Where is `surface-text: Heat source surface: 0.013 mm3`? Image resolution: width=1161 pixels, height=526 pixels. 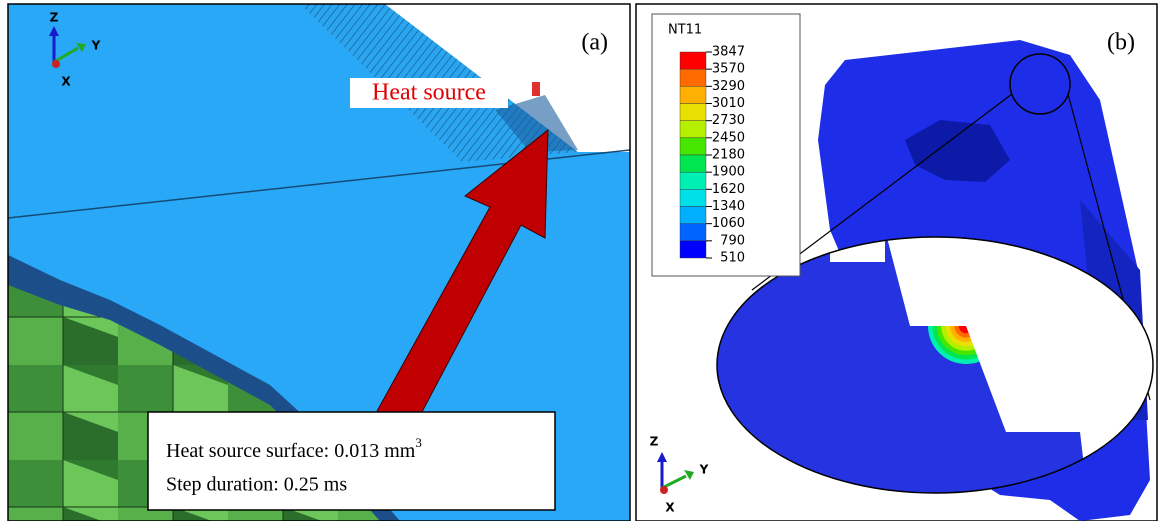
surface-text: Heat source surface: 0.013 mm3 is located at coordinates (294, 448).